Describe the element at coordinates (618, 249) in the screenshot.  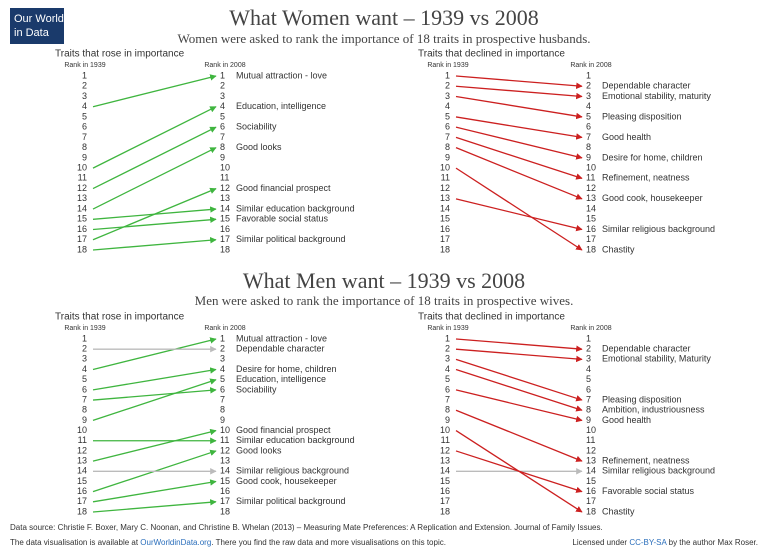
I see `trait-label: Chastity` at that location.